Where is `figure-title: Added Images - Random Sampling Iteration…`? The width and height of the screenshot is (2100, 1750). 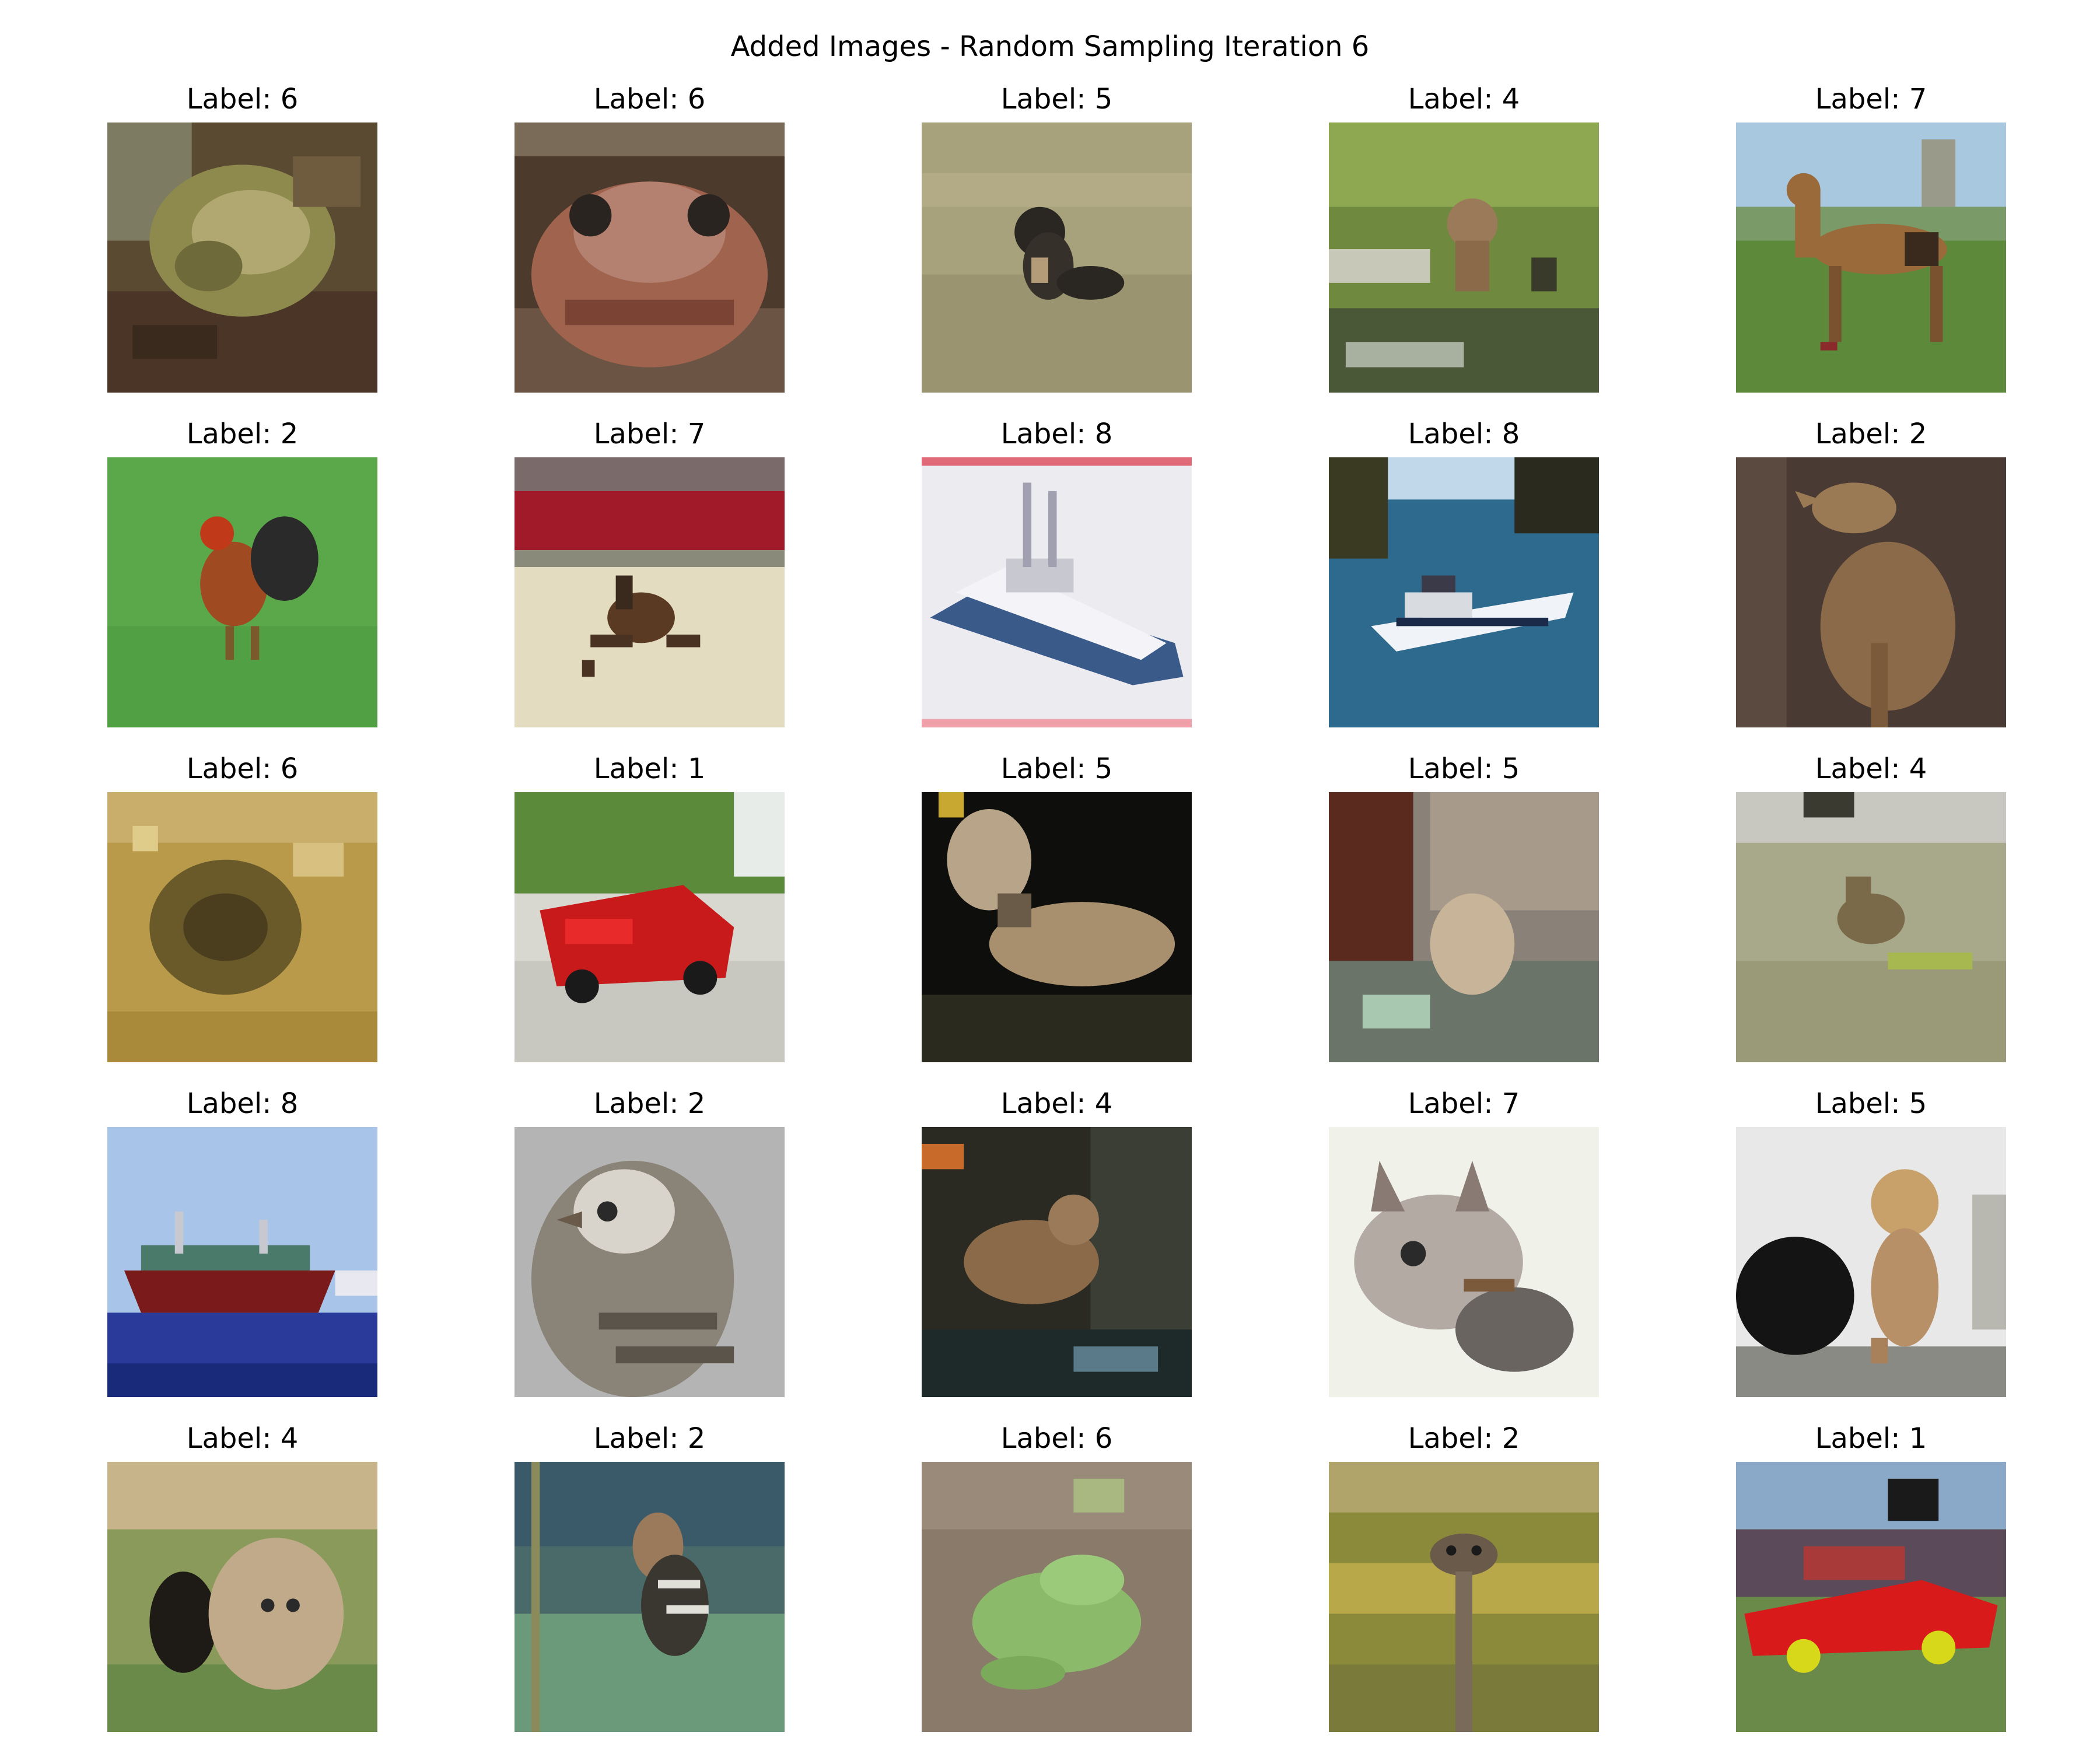 figure-title: Added Images - Random Sampling Iteration… is located at coordinates (1050, 46).